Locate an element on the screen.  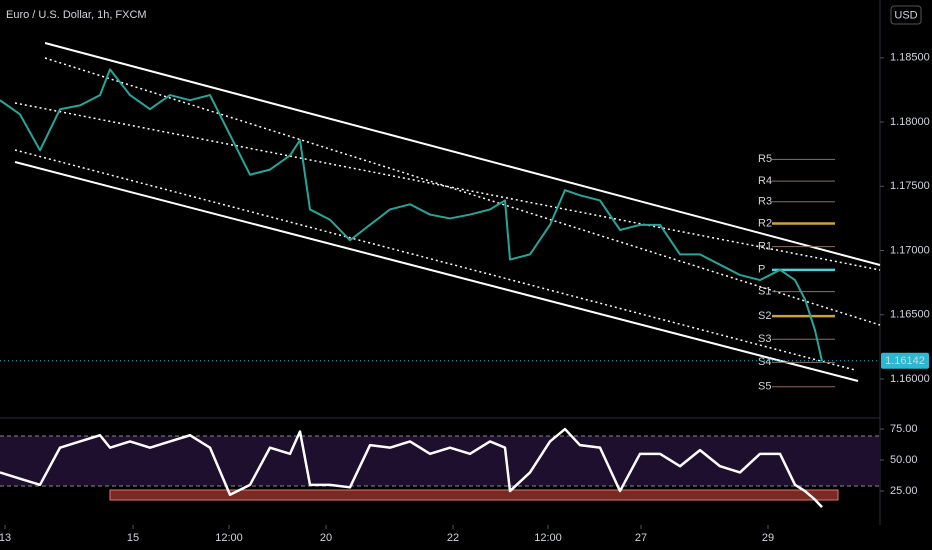
currency: USD is located at coordinates (905, 15).